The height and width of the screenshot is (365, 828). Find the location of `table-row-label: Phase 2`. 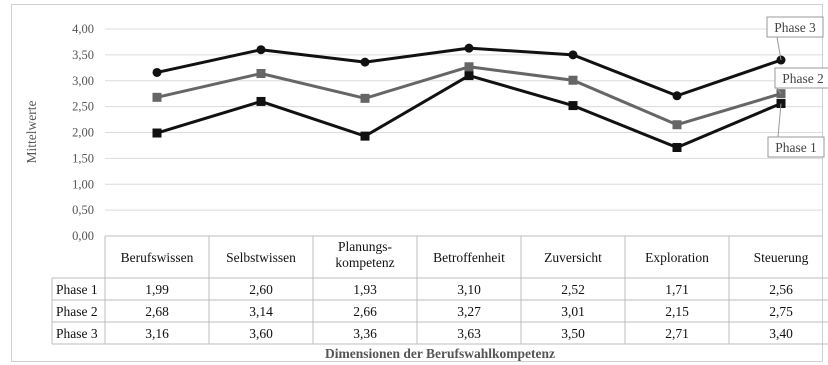

table-row-label: Phase 2 is located at coordinates (77, 311).